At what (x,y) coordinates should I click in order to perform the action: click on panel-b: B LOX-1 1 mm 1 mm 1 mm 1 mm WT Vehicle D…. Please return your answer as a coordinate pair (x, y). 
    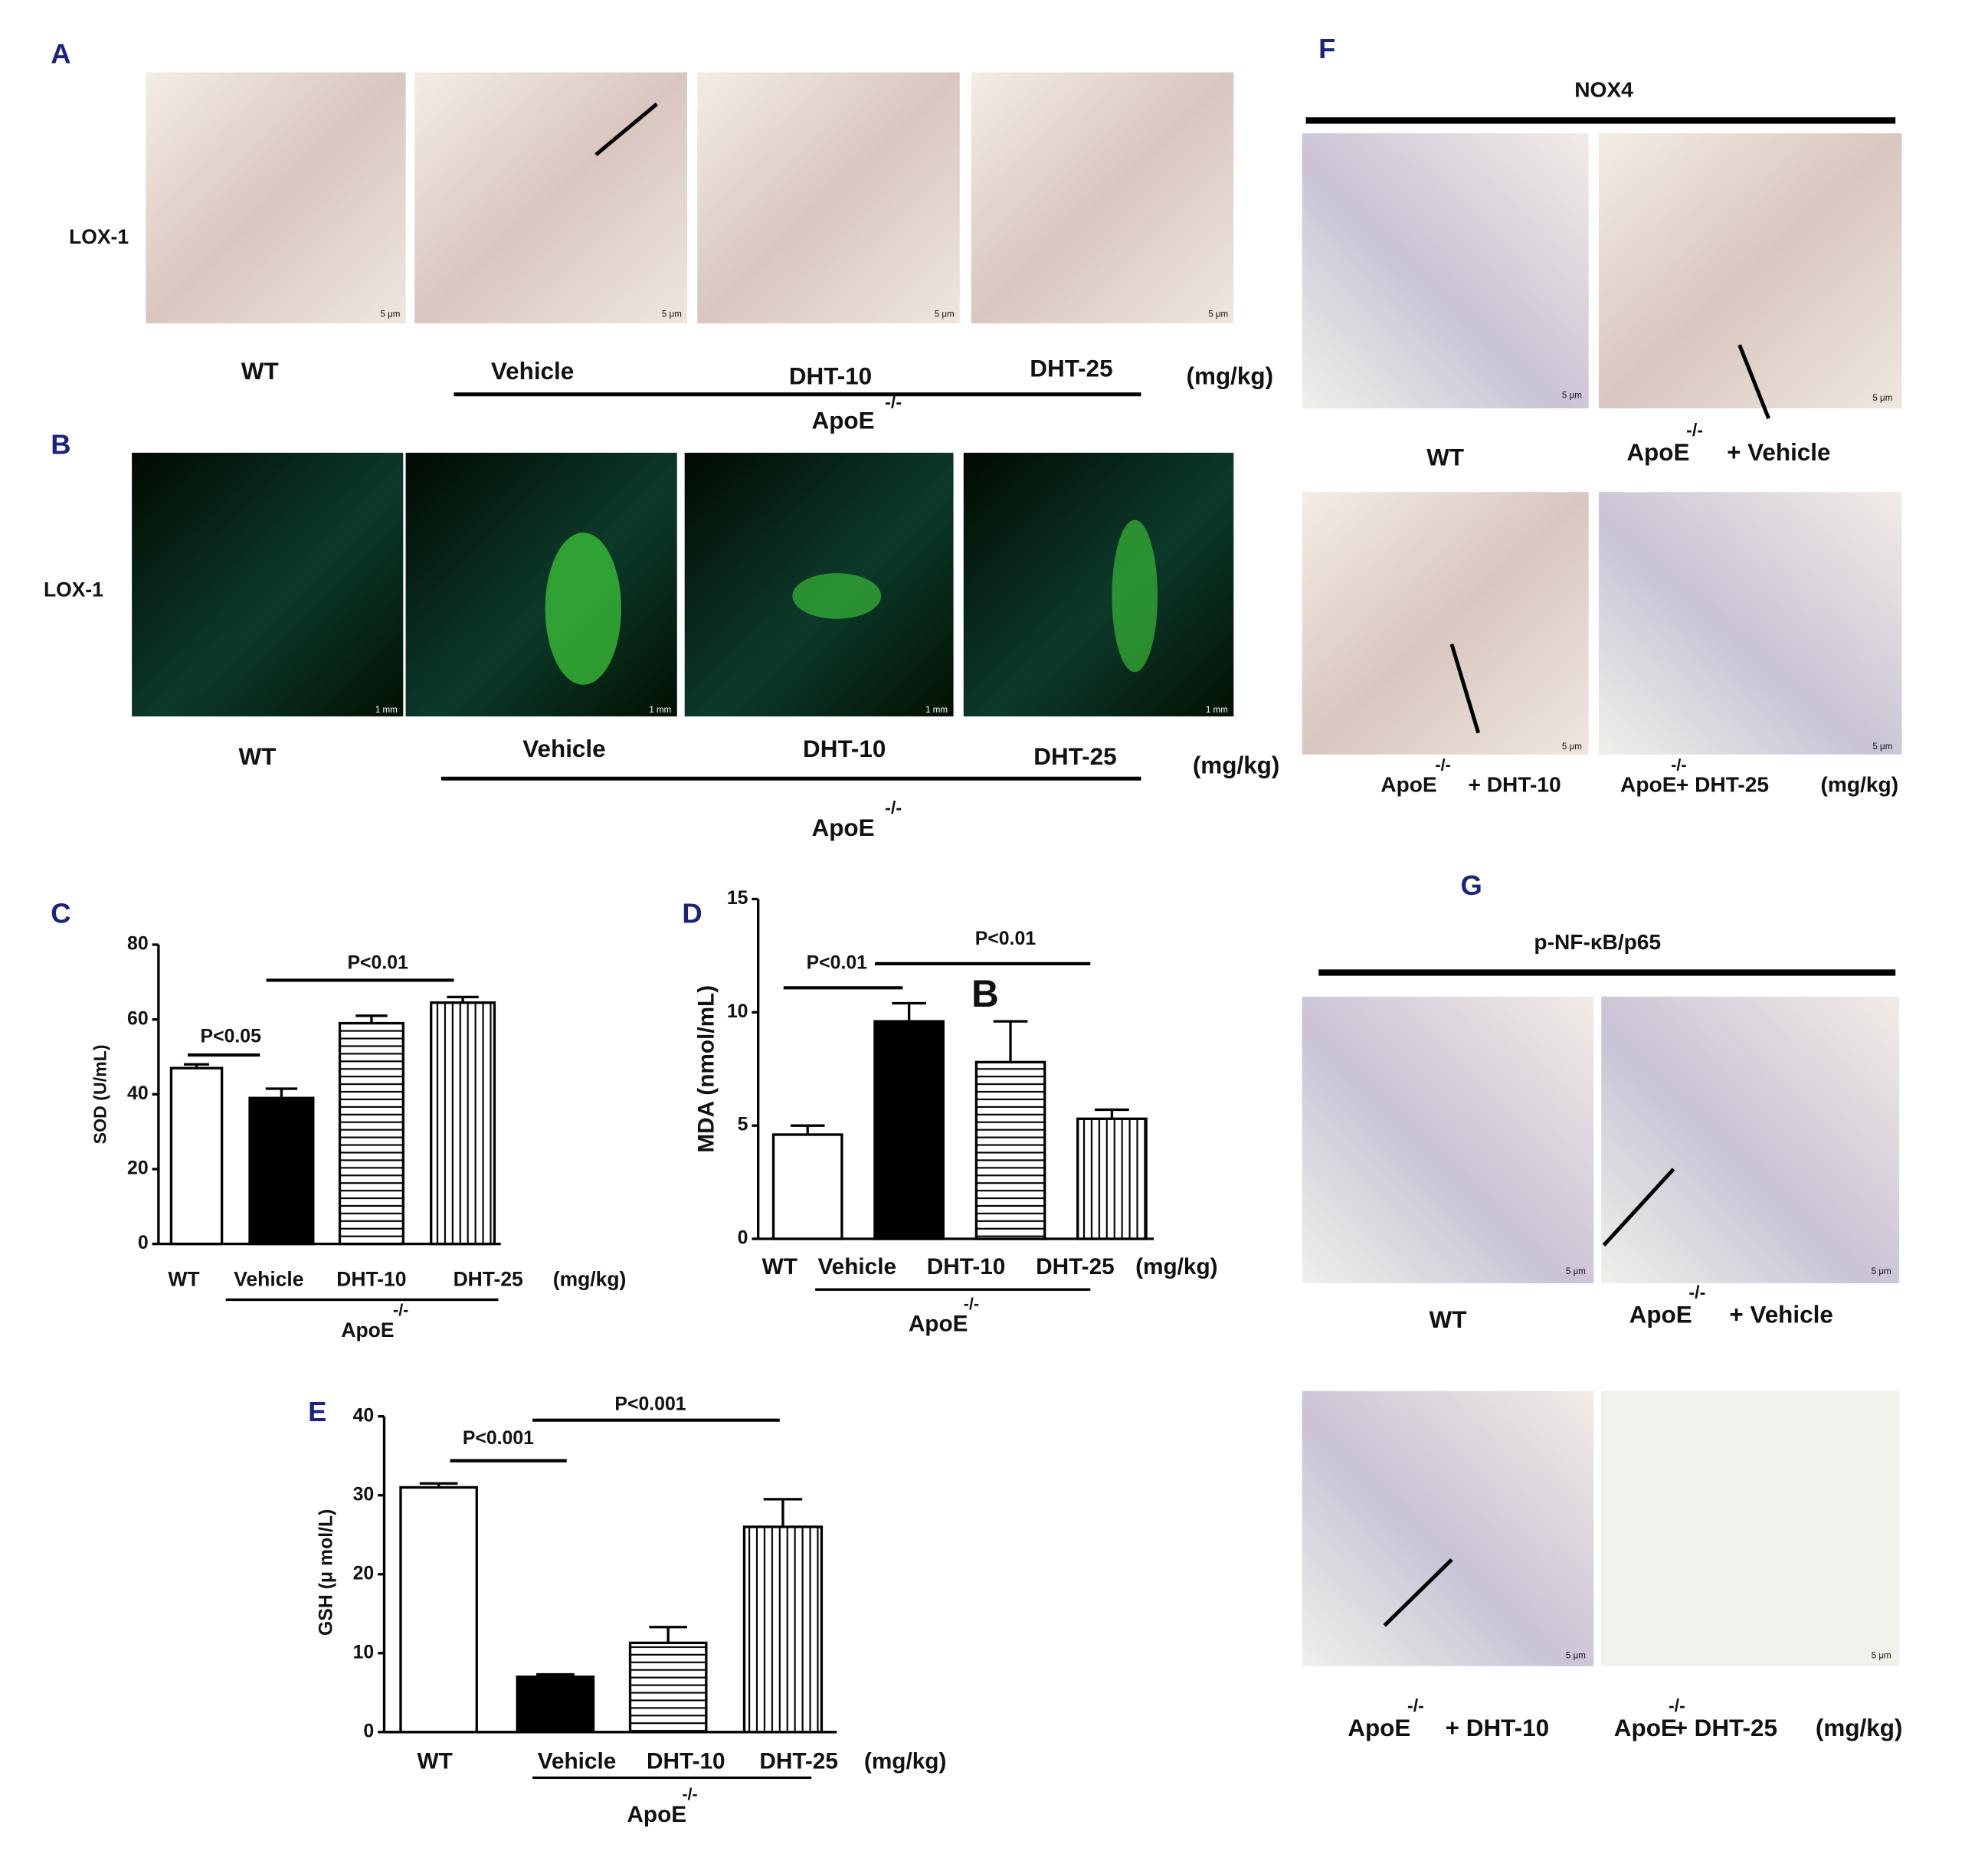
    Looking at the image, I should click on (662, 634).